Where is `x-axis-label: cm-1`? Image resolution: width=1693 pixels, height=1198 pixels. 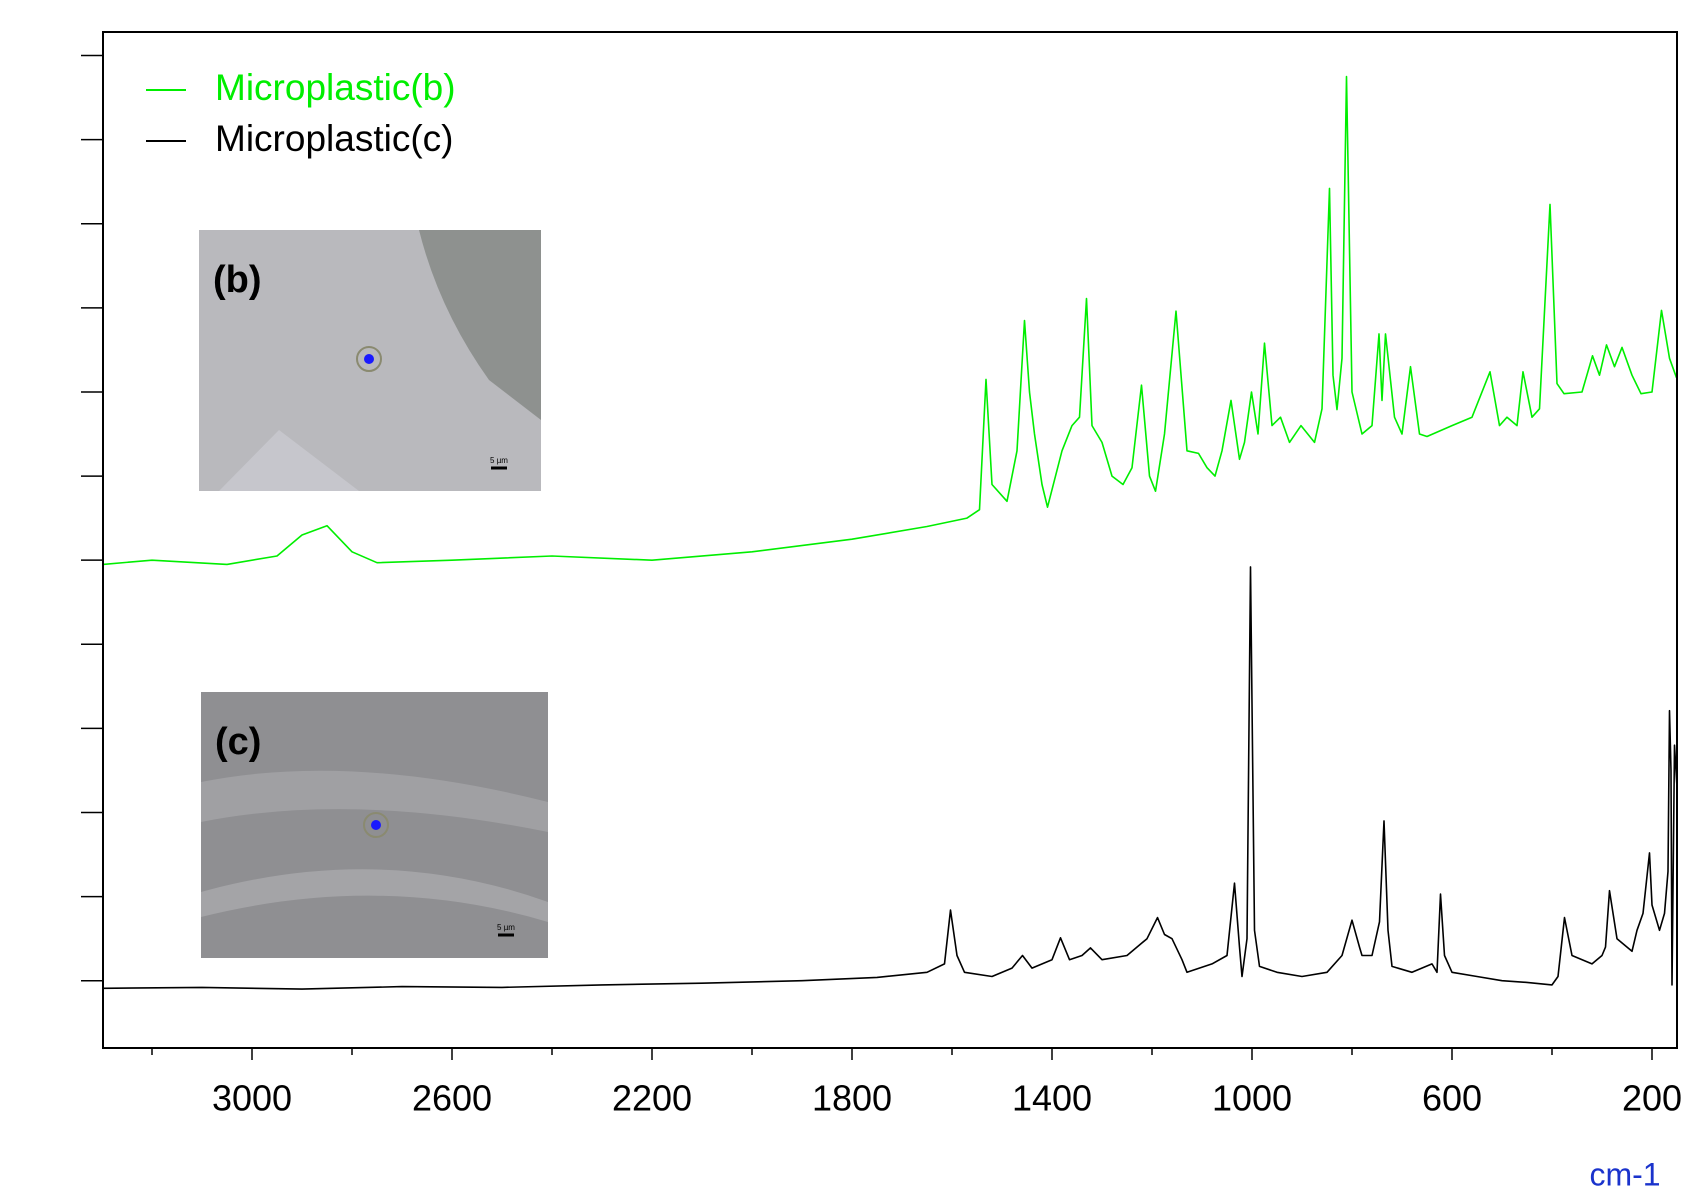
x-axis-label: cm-1 is located at coordinates (1624, 1174).